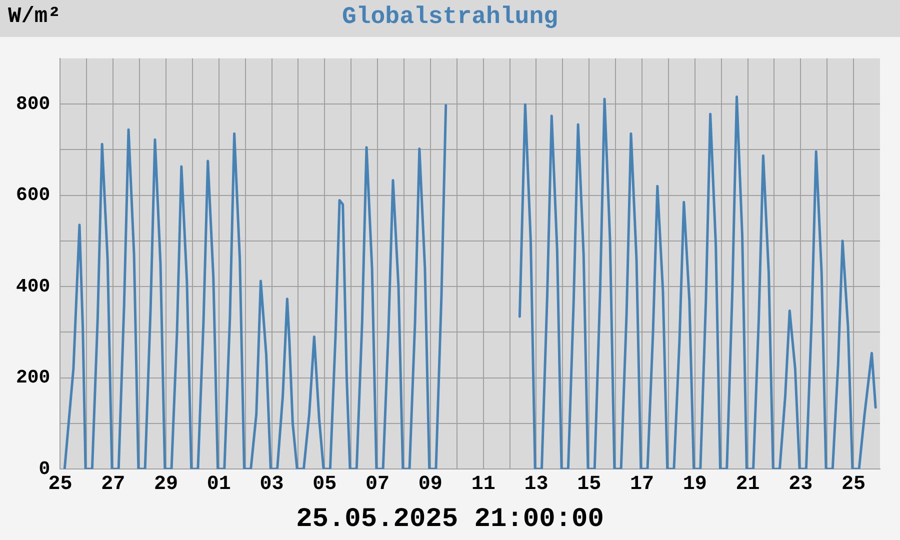 The image size is (900, 540). What do you see at coordinates (324, 484) in the screenshot?
I see `x-tick-label: 05` at bounding box center [324, 484].